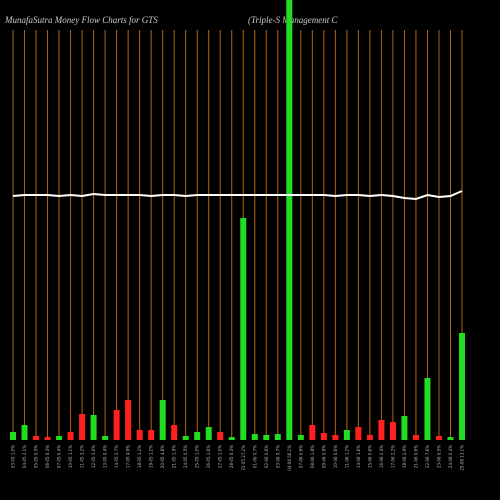 This screenshot has width=500, height=500. Describe the element at coordinates (24, 456) in the screenshot. I see `x-tick-label: 04-05 2.1%` at that location.